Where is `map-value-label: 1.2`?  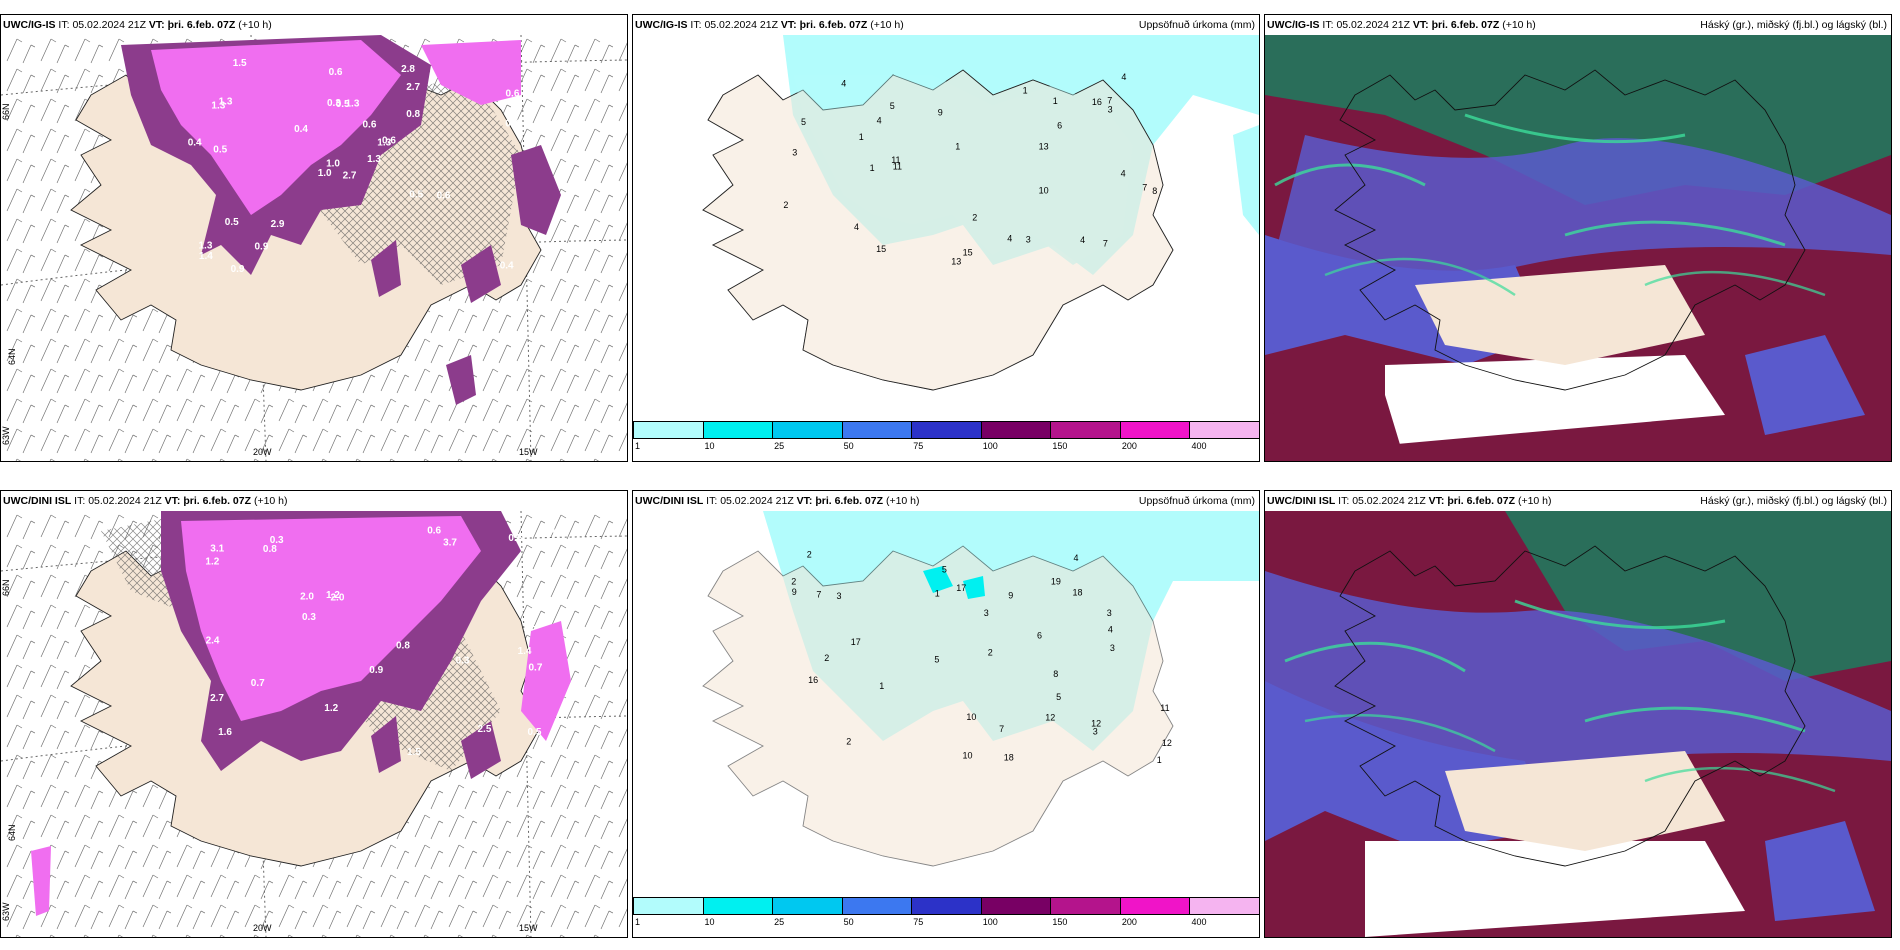 map-value-label: 1.2 is located at coordinates (333, 595).